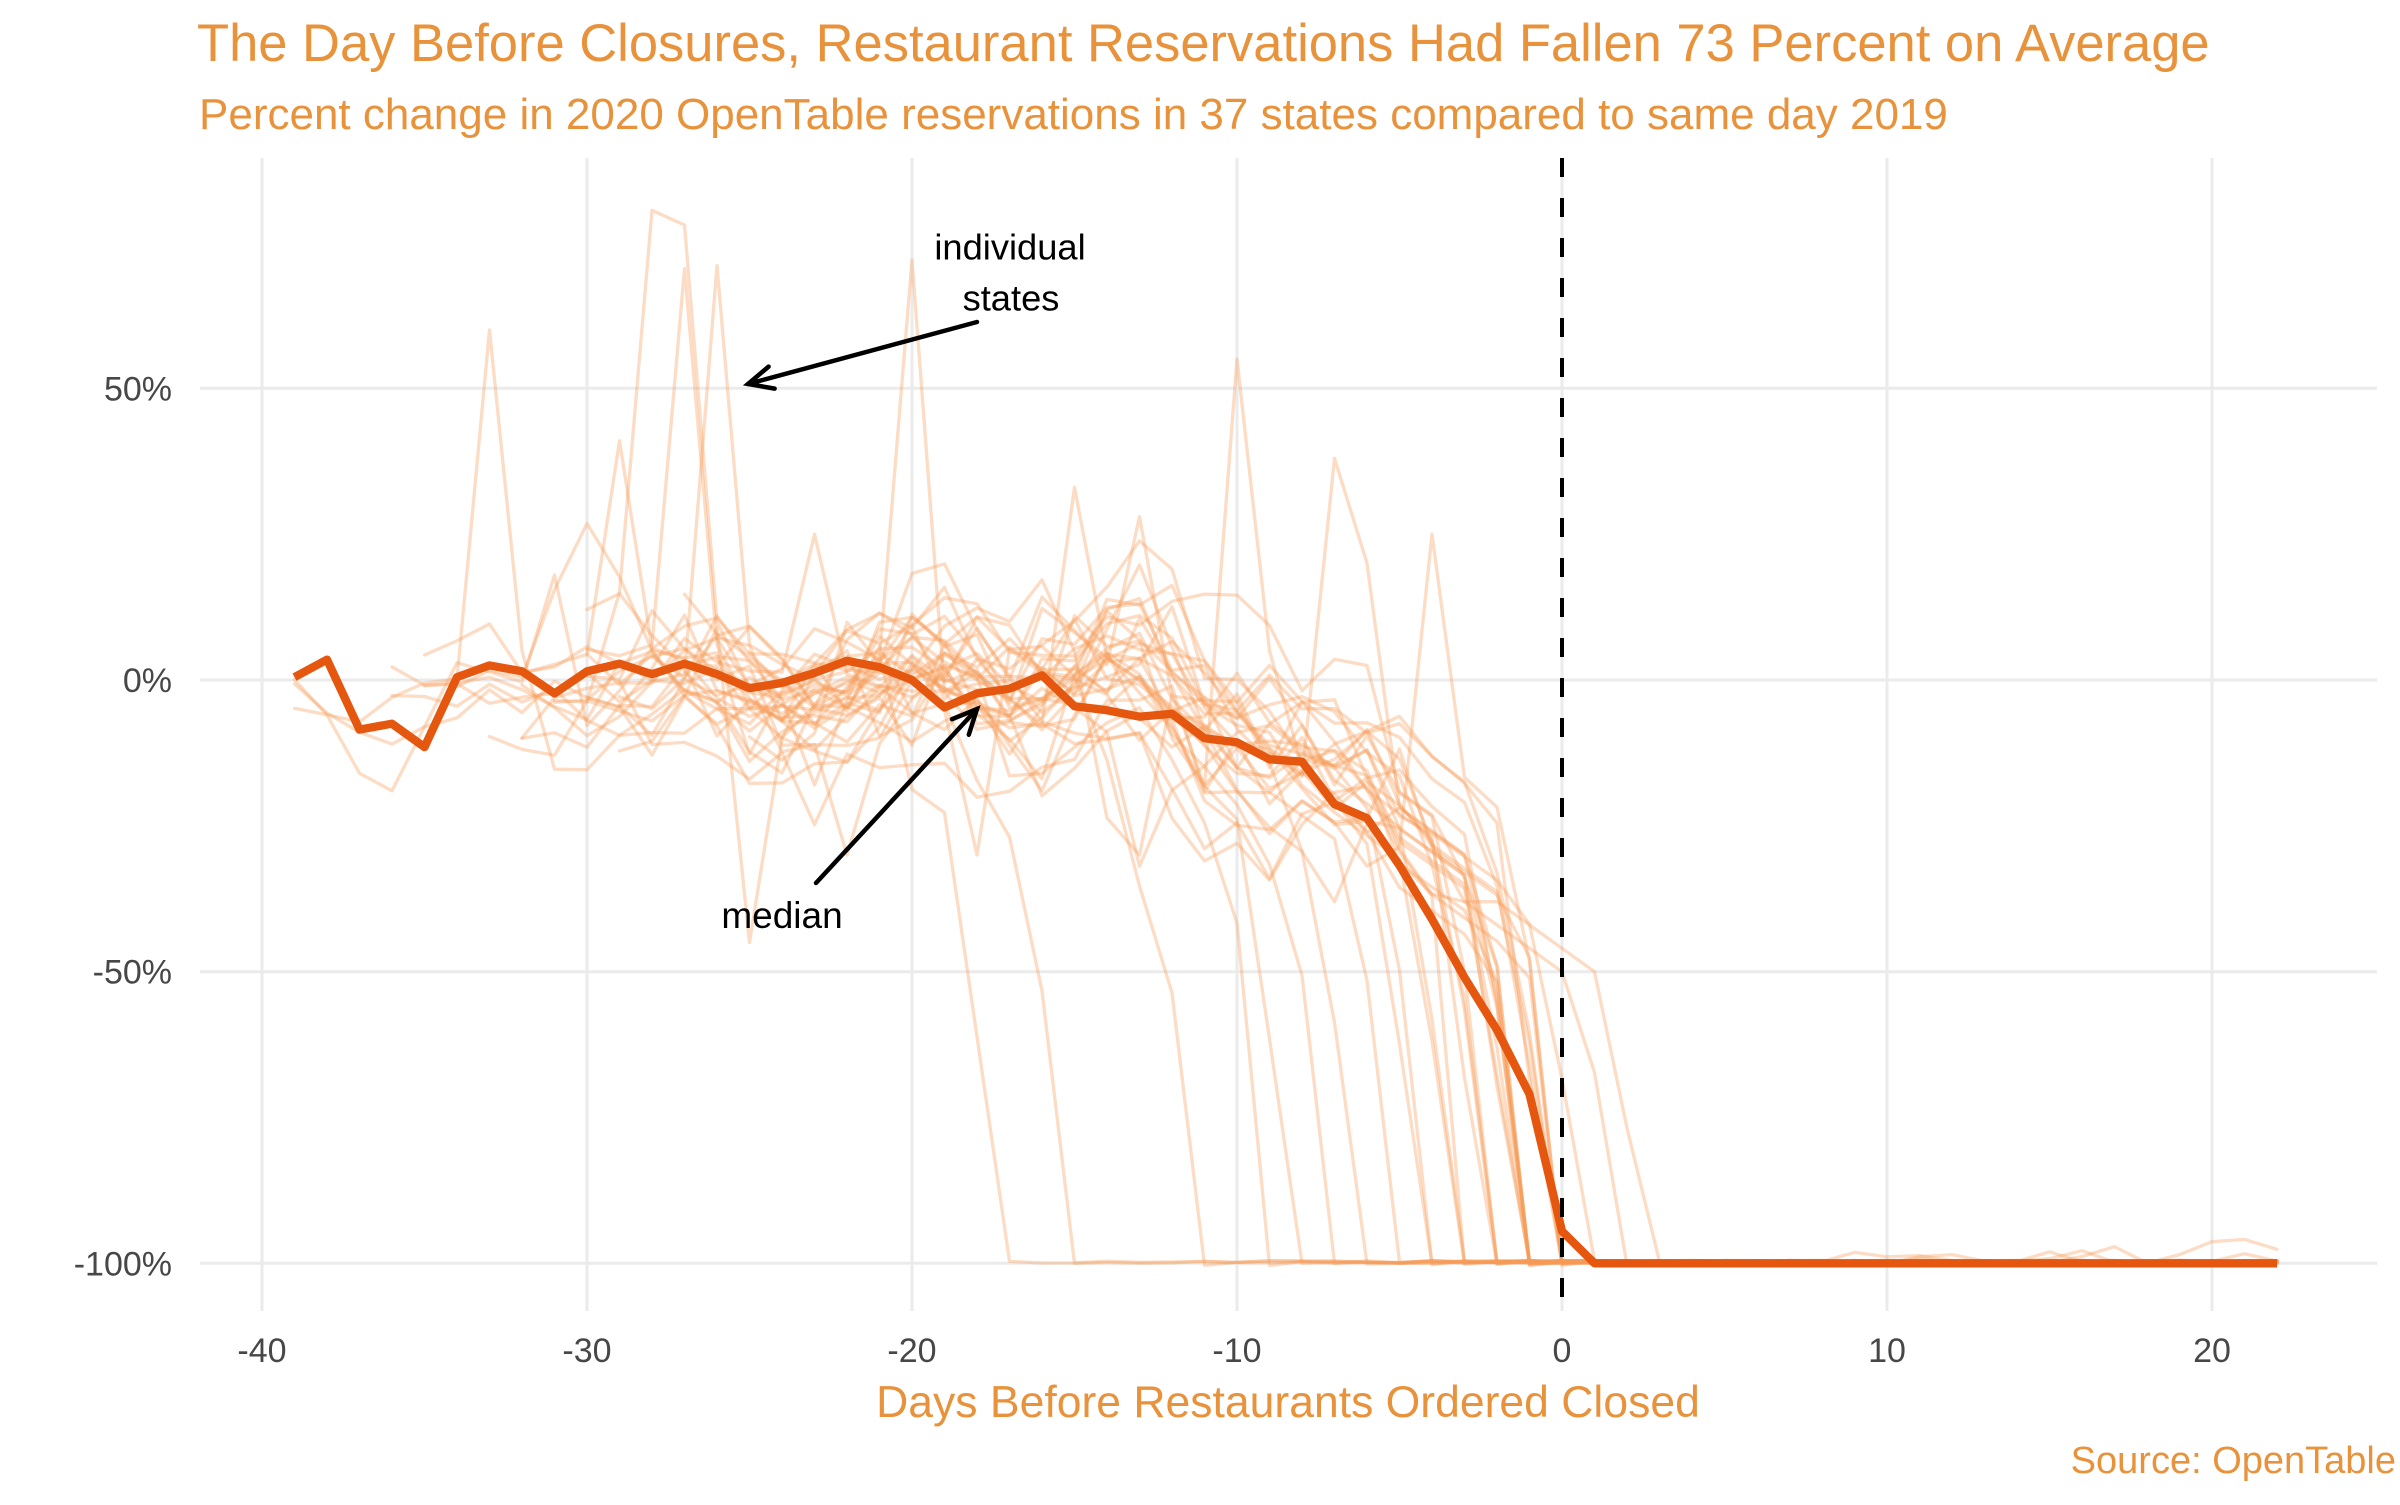 This screenshot has width=2400, height=1505. What do you see at coordinates (2233, 1461) in the screenshot?
I see `svg-text: Source: OpenTable` at bounding box center [2233, 1461].